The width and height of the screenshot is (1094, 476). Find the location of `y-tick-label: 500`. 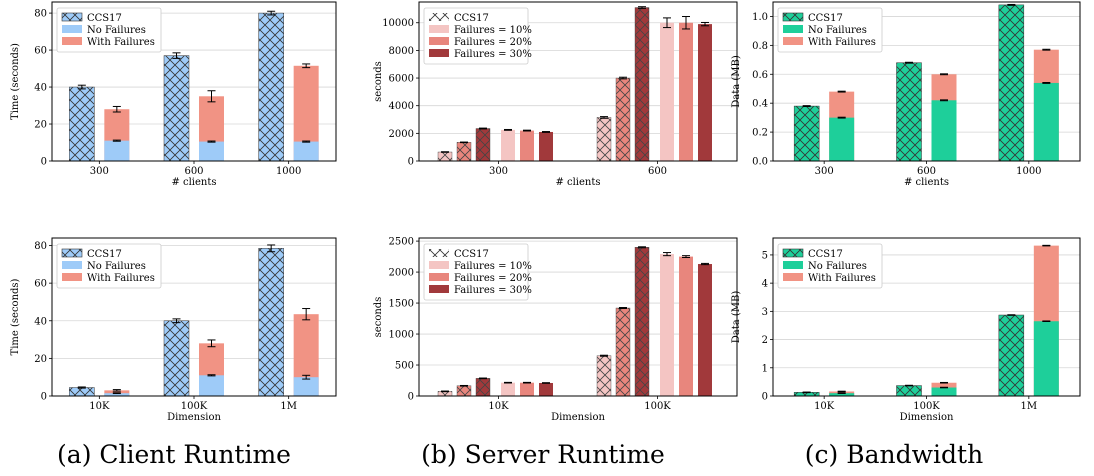

y-tick-label: 500 is located at coordinates (404, 366).